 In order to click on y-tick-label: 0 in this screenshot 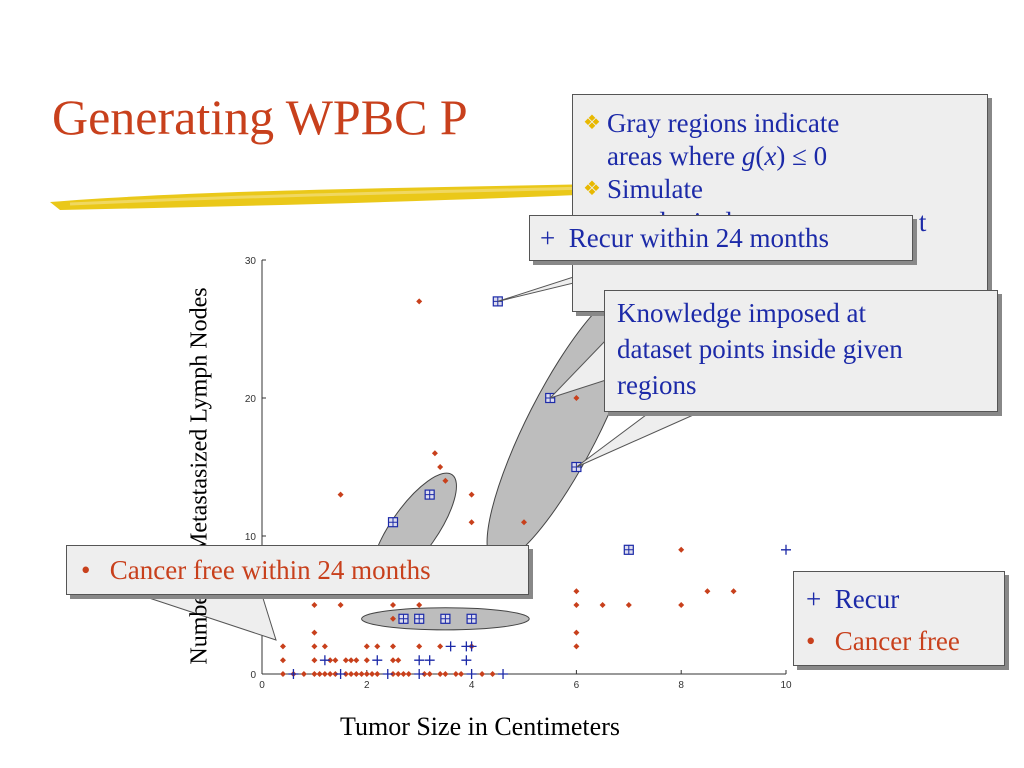, I will do `click(253, 675)`.